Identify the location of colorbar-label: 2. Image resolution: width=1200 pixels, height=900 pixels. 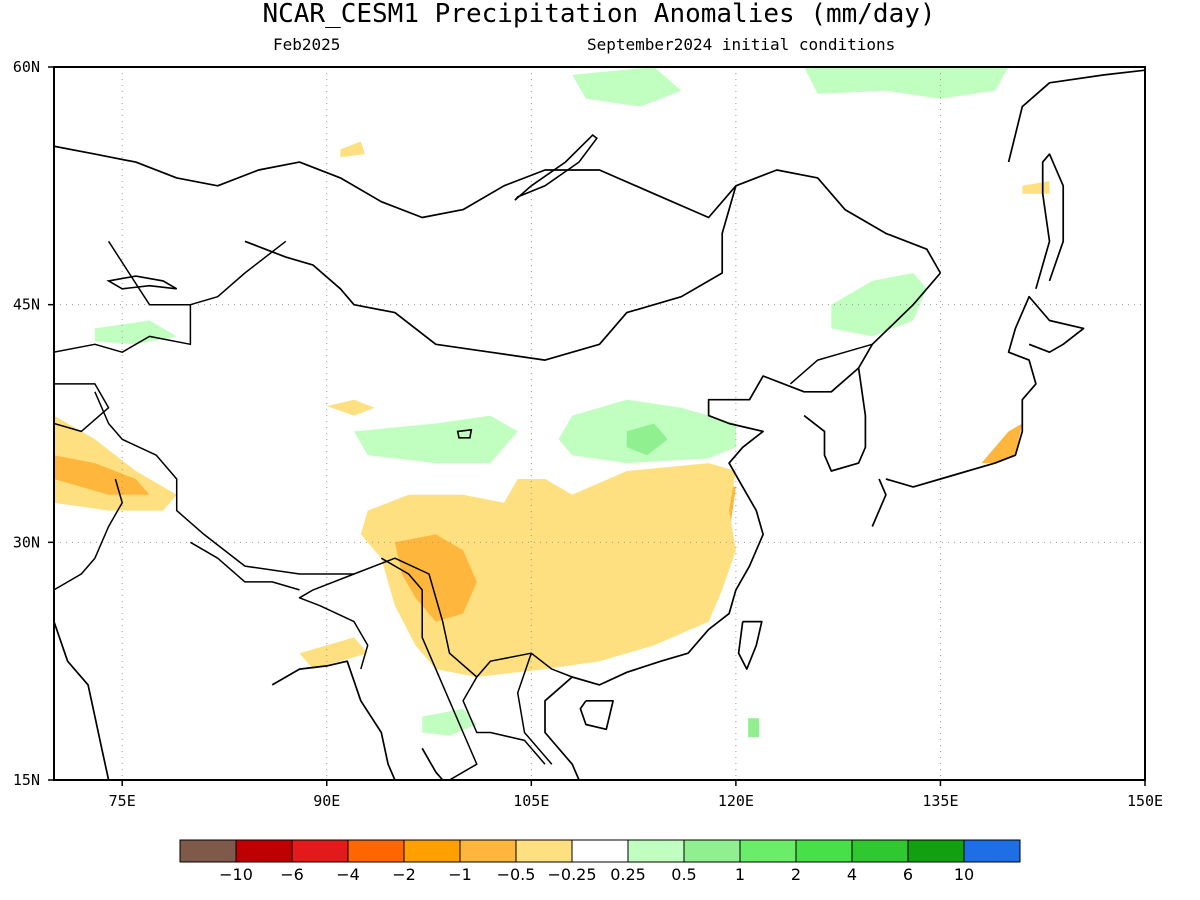
(796, 874).